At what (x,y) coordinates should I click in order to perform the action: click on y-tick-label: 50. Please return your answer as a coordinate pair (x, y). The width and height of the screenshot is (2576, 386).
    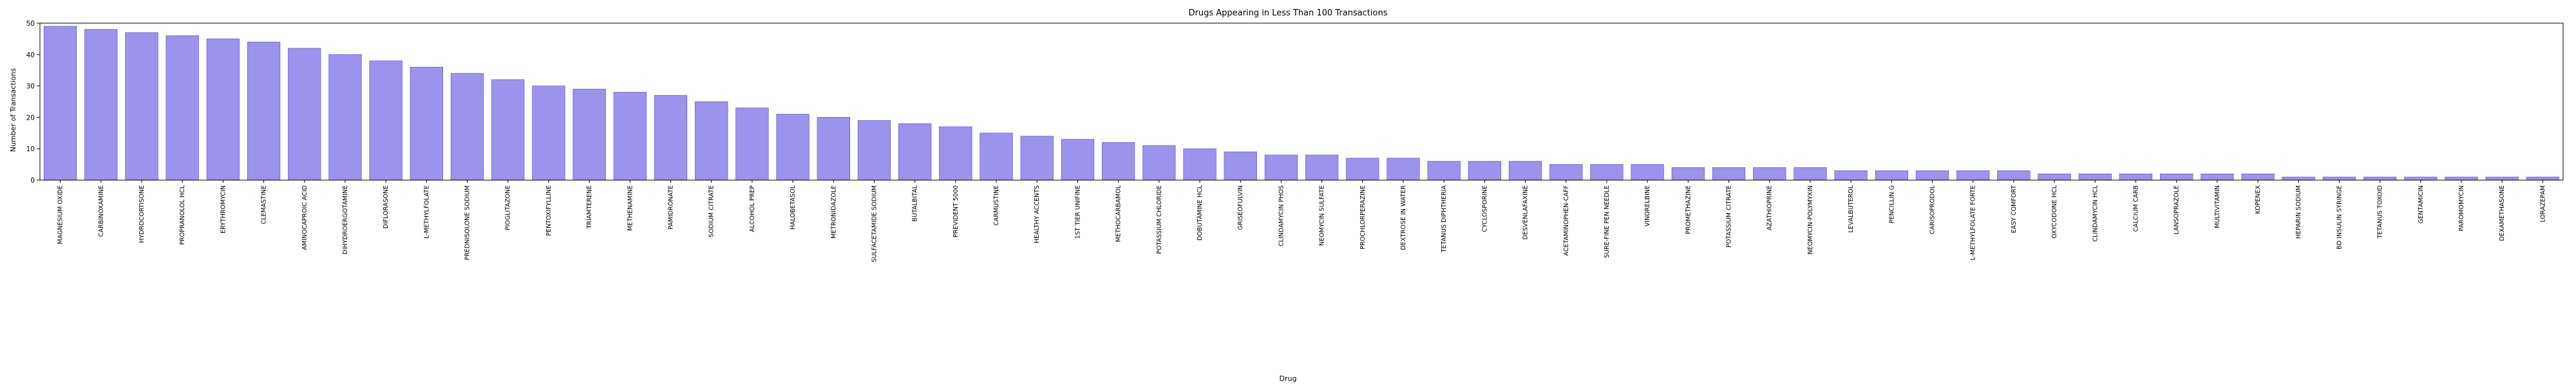
    Looking at the image, I should click on (30, 24).